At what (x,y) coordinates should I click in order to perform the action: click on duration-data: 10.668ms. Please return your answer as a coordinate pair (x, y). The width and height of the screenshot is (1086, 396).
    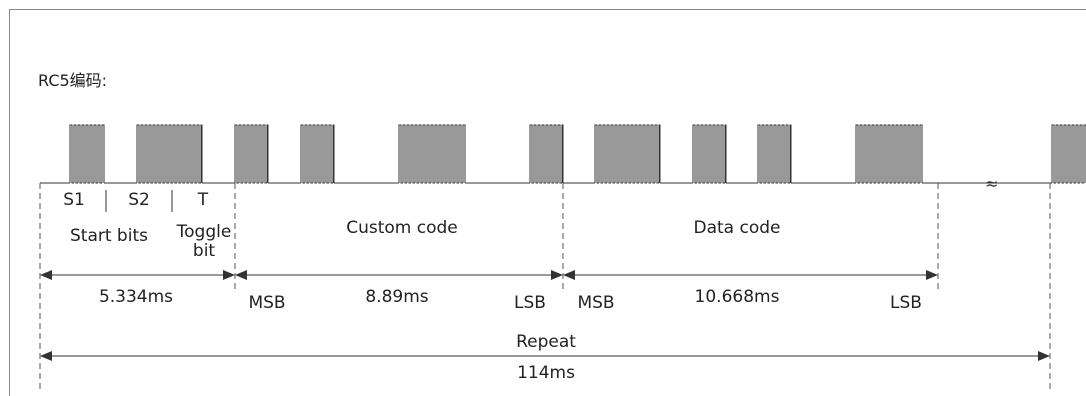
    Looking at the image, I should click on (737, 297).